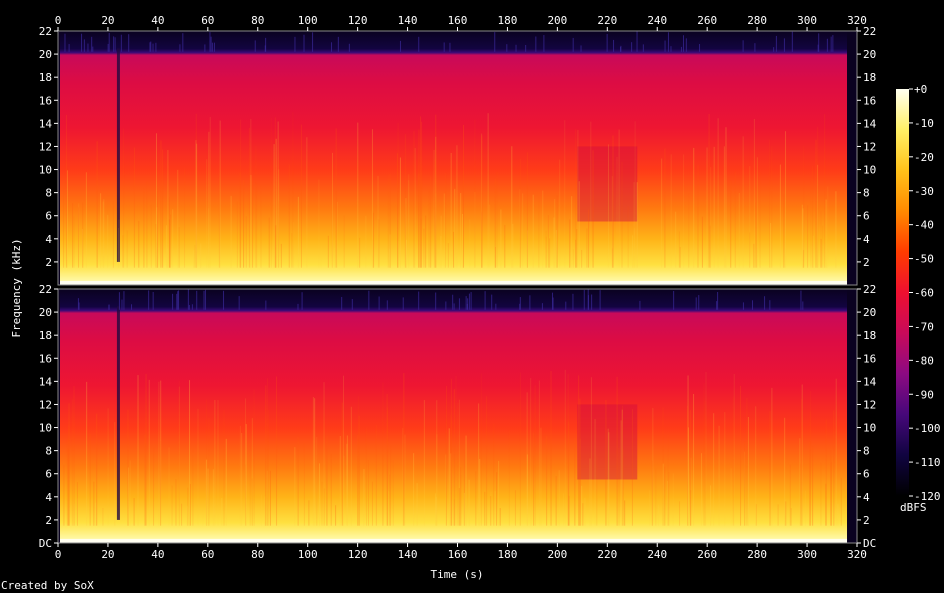 The height and width of the screenshot is (593, 944). Describe the element at coordinates (557, 20) in the screenshot. I see `x-tick-label-top: 200` at that location.